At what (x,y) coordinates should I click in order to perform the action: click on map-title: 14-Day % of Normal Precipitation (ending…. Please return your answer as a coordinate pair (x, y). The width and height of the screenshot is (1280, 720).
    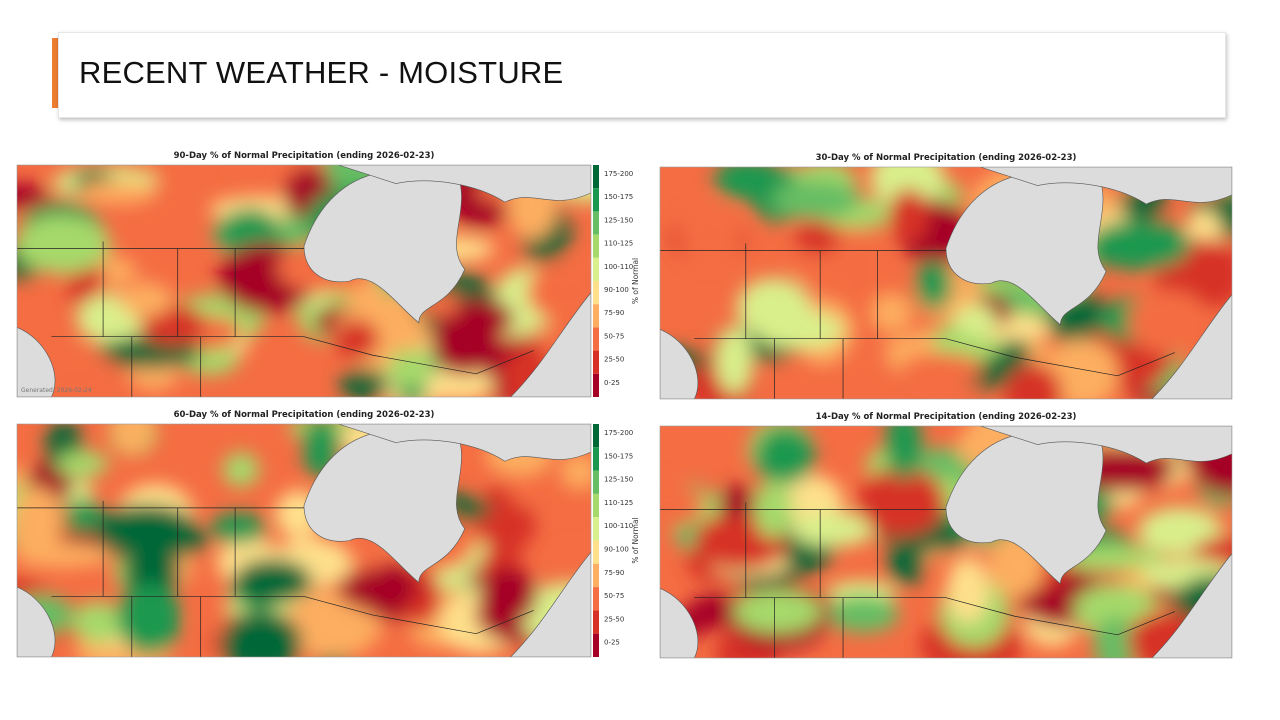
    Looking at the image, I should click on (946, 417).